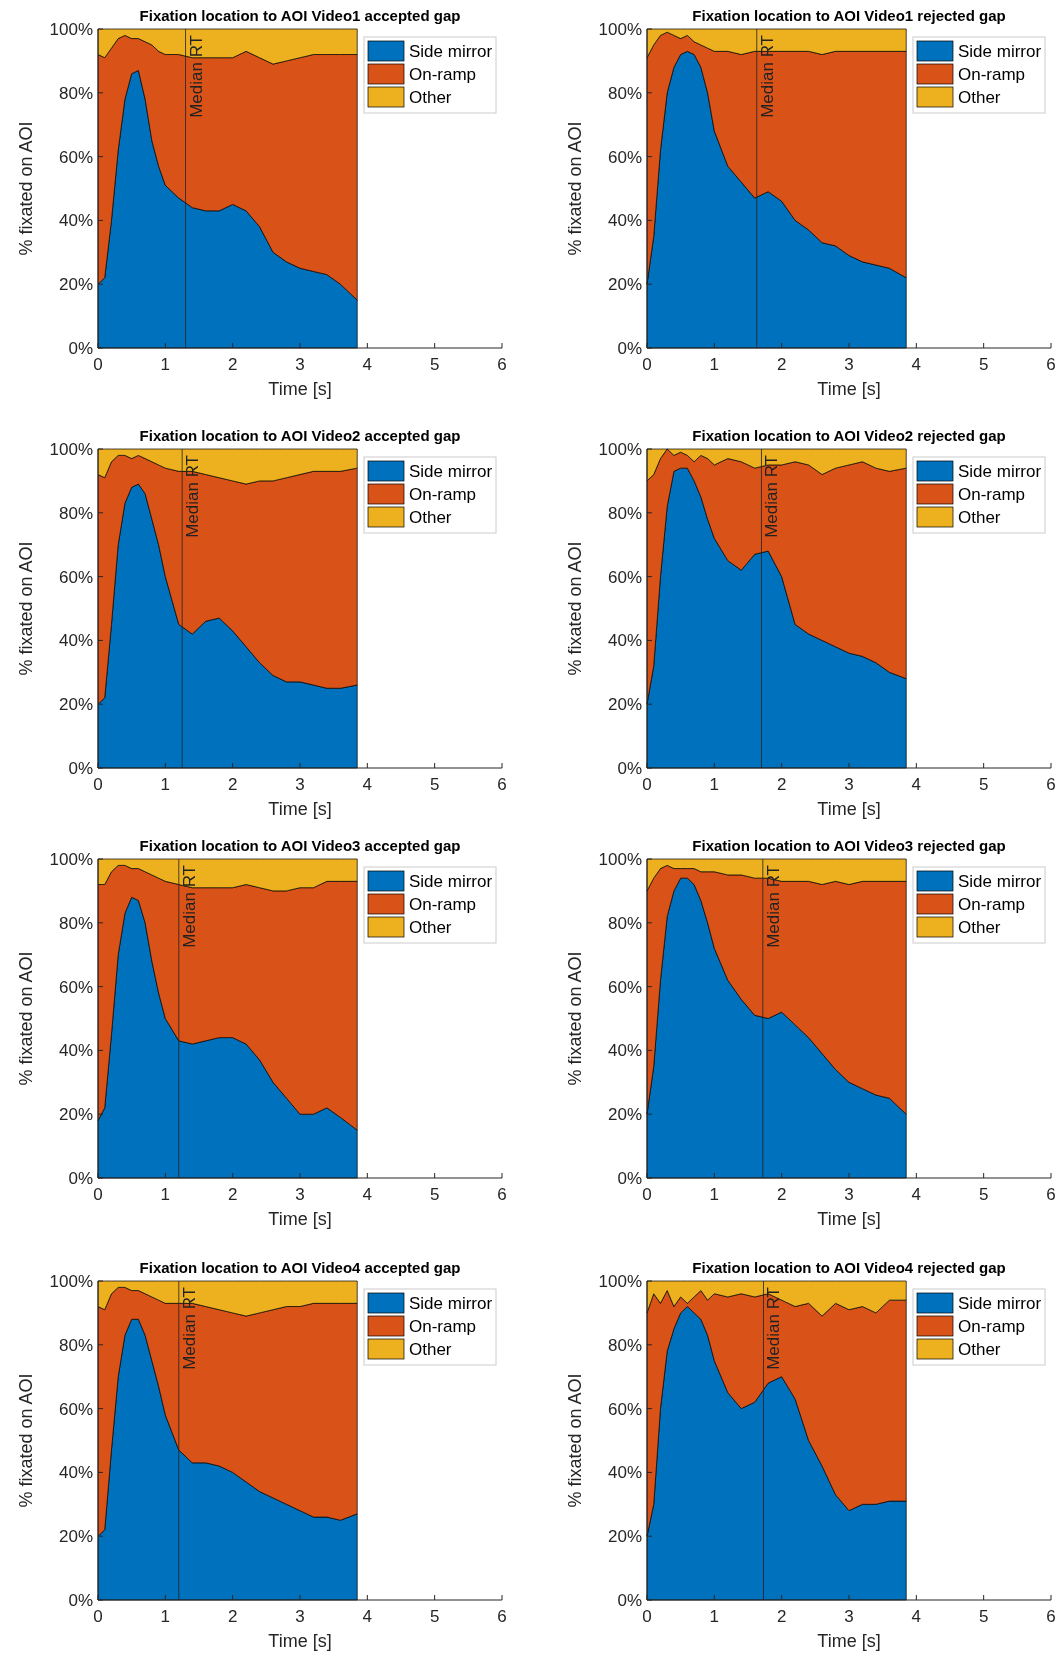 This screenshot has width=1063, height=1664. Describe the element at coordinates (300, 1267) in the screenshot. I see `chart-title: Fixation location to AOI Video4 accepted gap` at that location.